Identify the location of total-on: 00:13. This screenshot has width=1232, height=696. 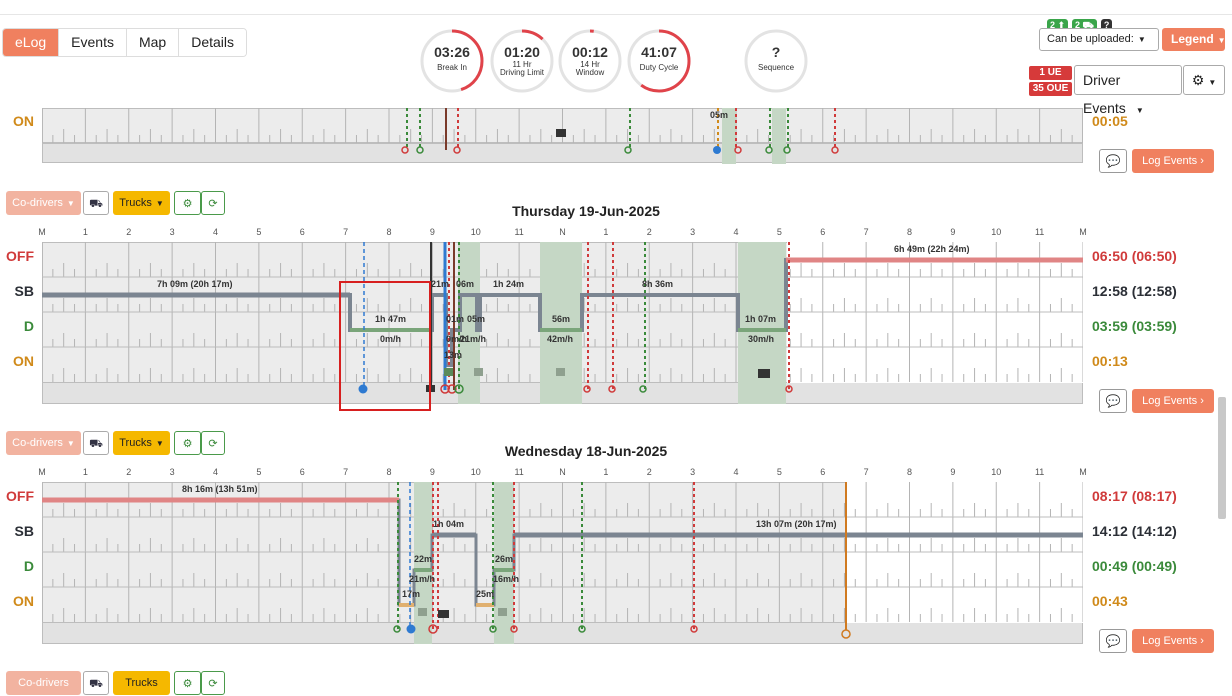
(1110, 361).